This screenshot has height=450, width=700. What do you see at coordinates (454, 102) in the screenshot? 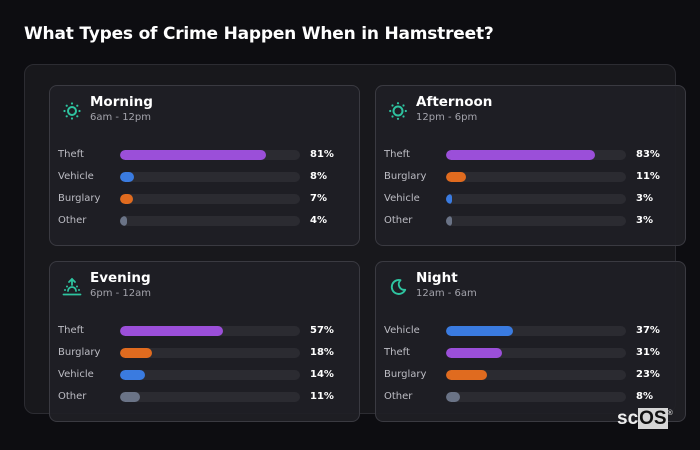
I see `card-title: Afternoon` at bounding box center [454, 102].